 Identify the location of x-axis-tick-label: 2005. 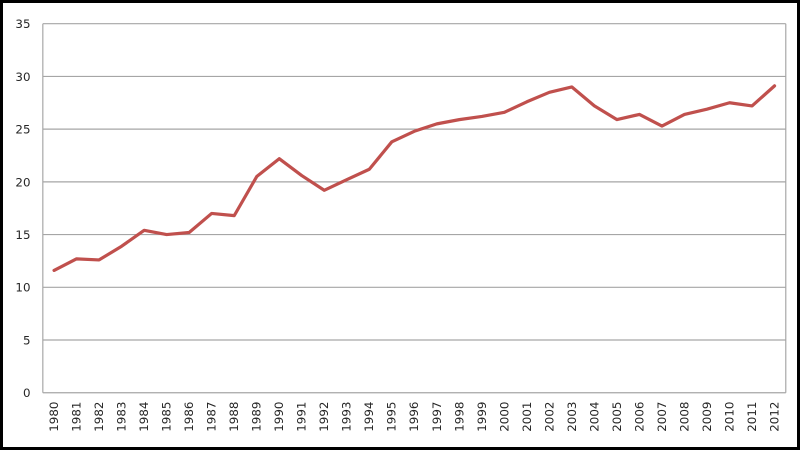
(617, 417).